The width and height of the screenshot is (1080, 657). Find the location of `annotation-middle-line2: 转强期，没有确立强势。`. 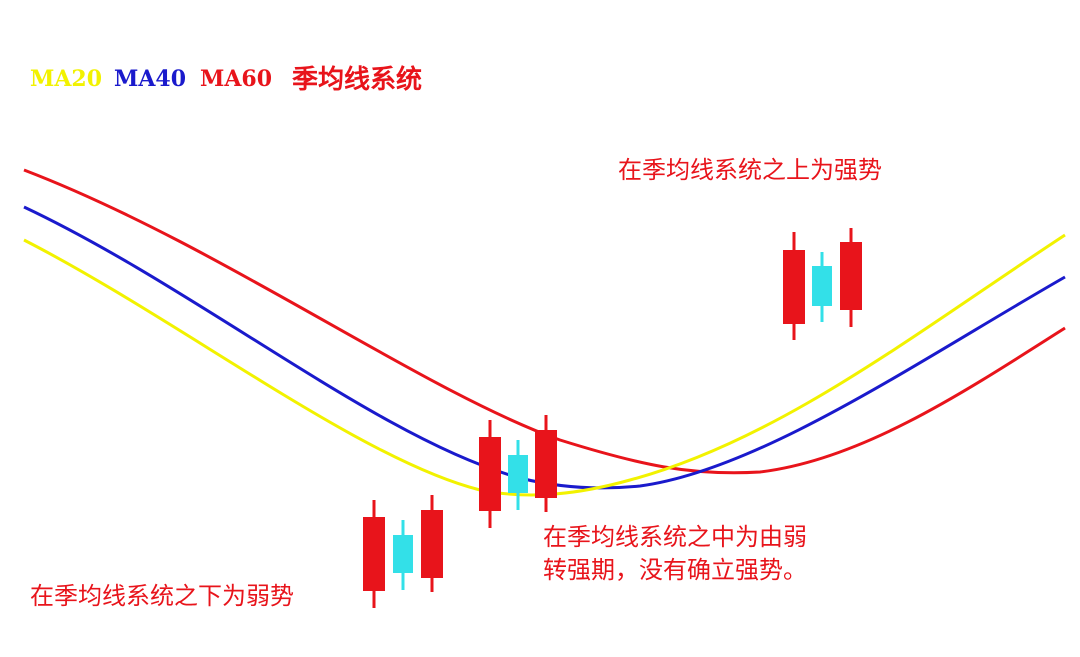

annotation-middle-line2: 转强期，没有确立强势。 is located at coordinates (675, 570).